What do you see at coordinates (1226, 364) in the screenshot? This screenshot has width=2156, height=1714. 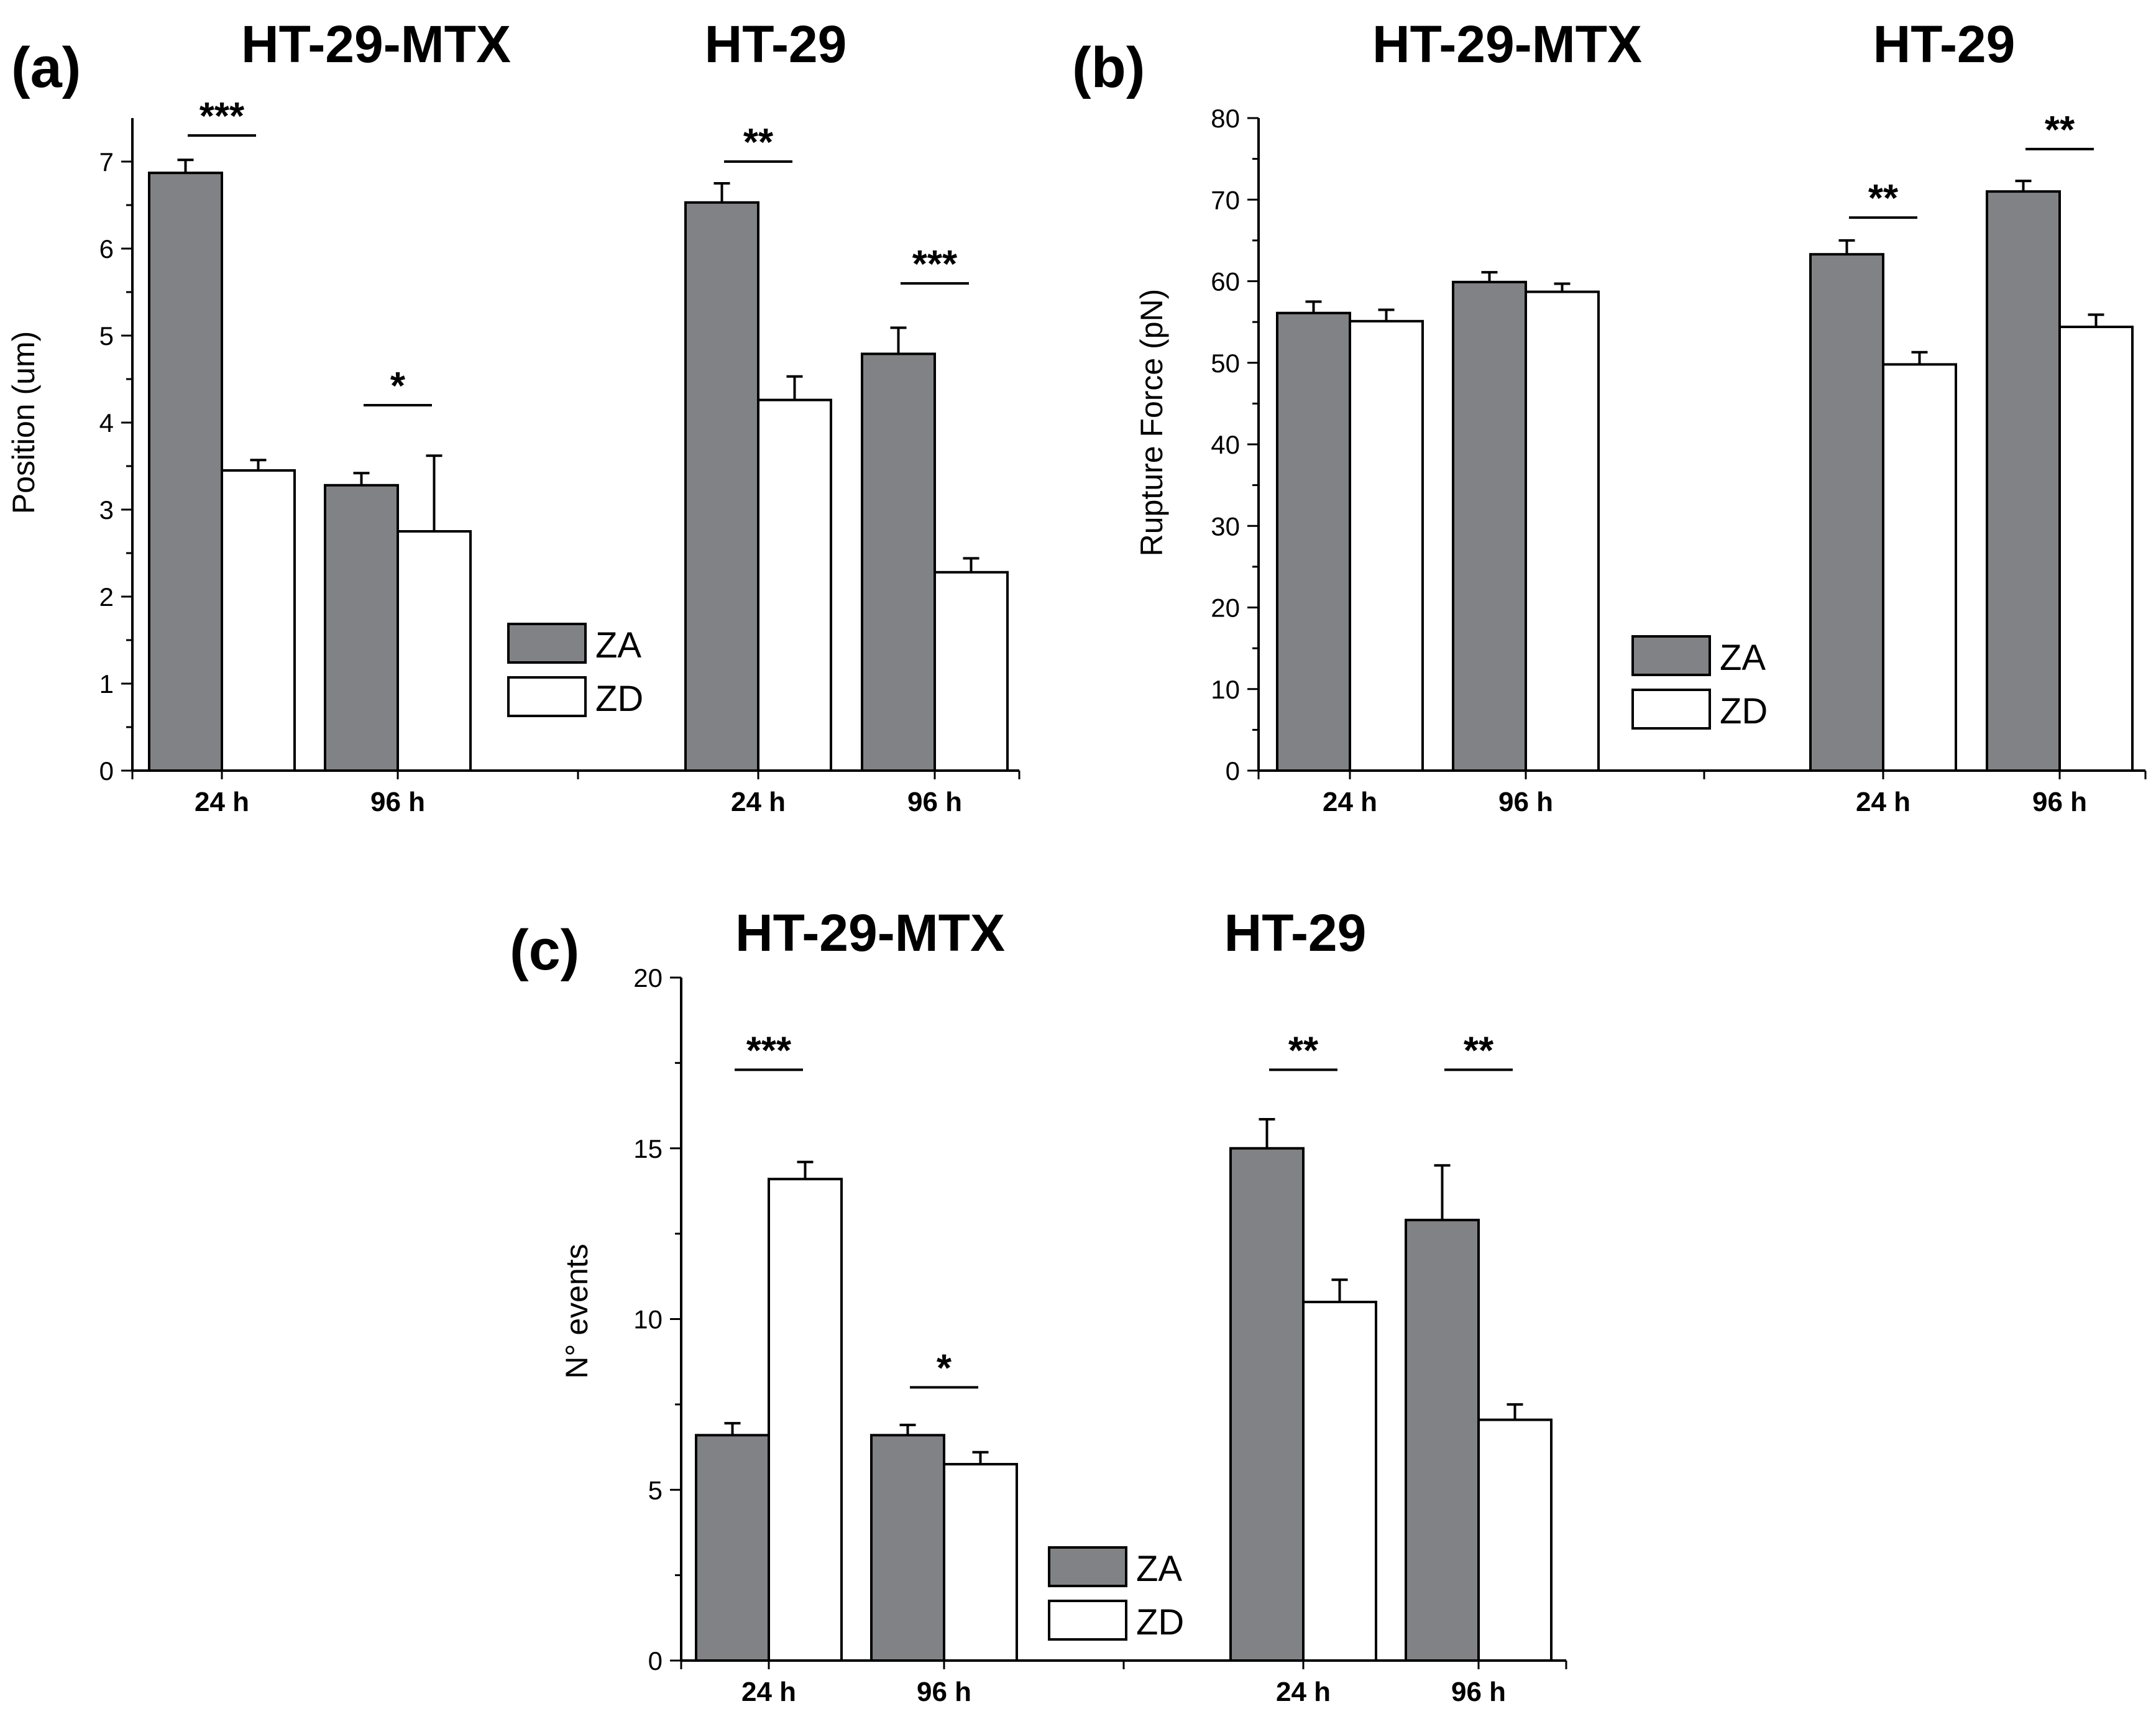 I see `y-tick-label: 50` at bounding box center [1226, 364].